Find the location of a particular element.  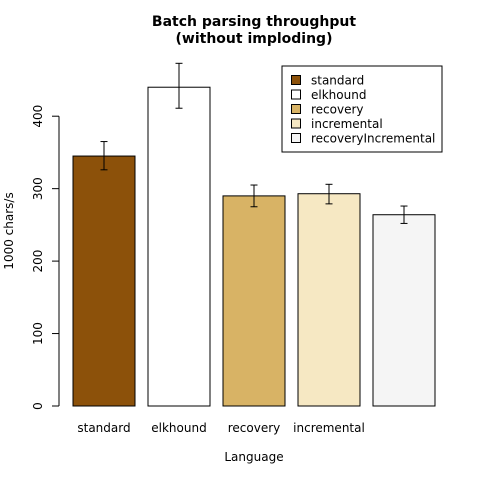

x-tick-label: standard is located at coordinates (103, 428).